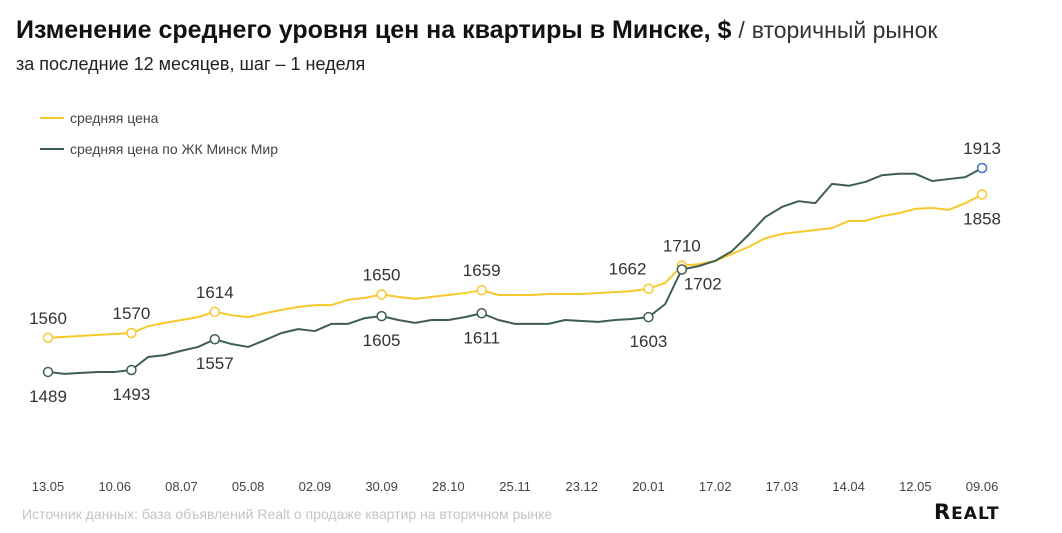  Describe the element at coordinates (982, 148) in the screenshot. I see `data-label: 1913` at that location.